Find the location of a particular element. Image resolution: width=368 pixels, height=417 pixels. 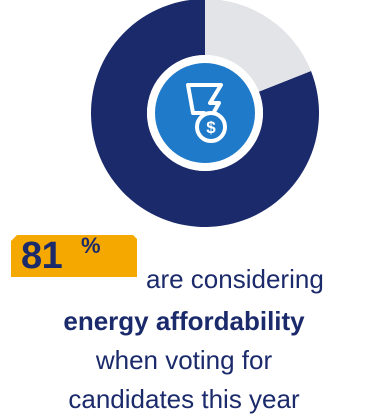

stat-text-line-1: are considering is located at coordinates (235, 279).